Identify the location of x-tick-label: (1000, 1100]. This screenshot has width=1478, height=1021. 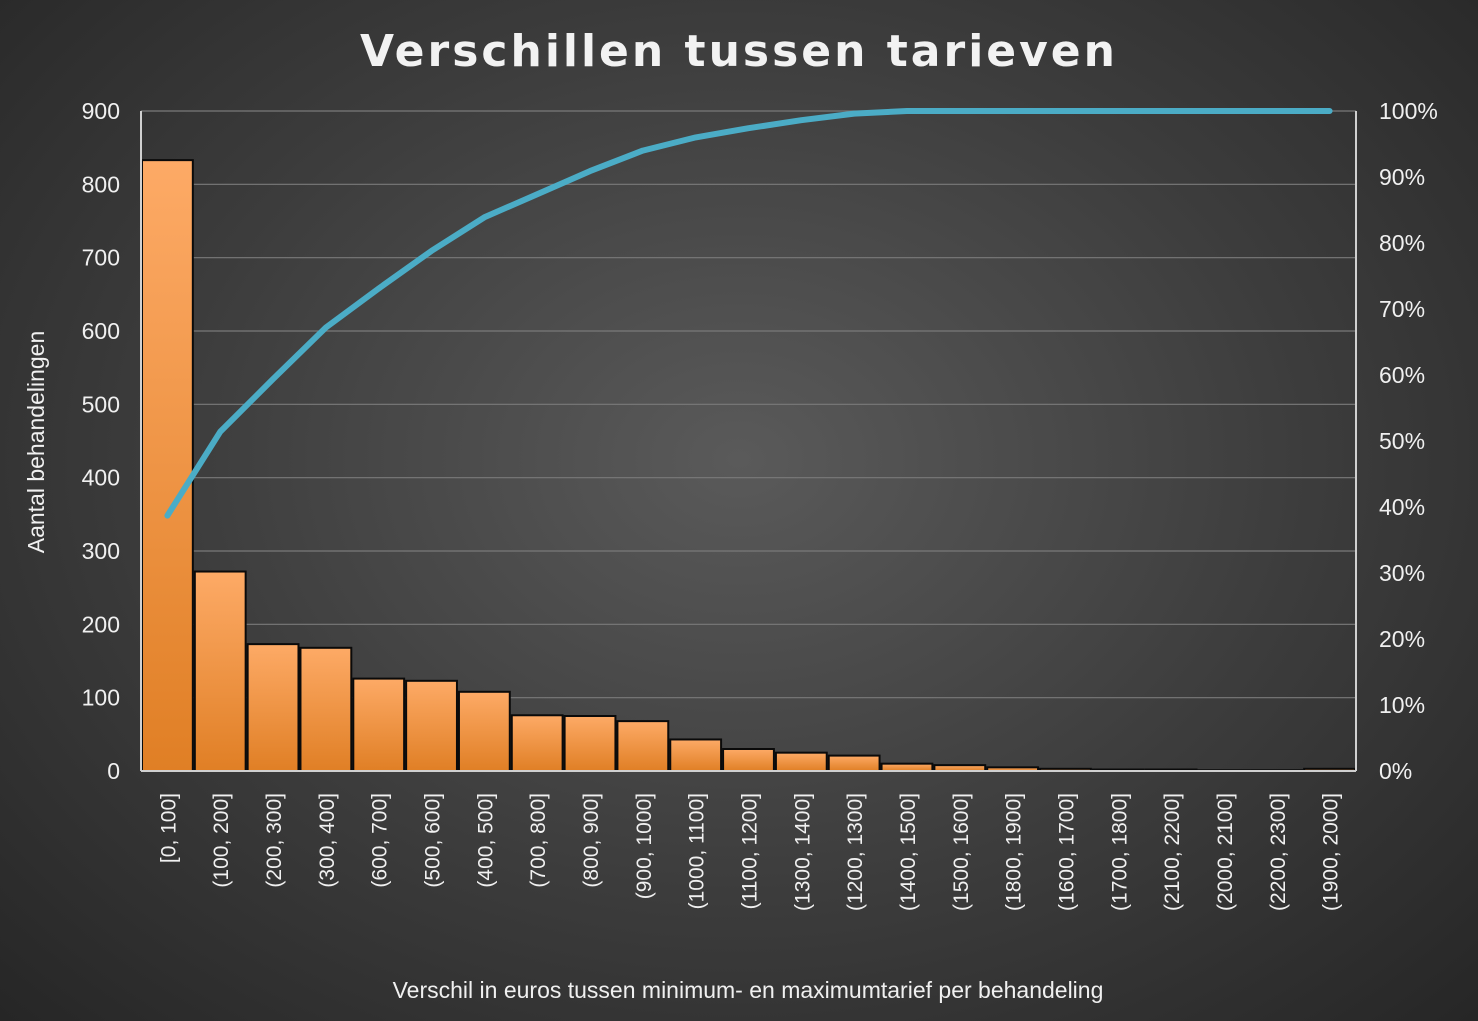
(697, 851).